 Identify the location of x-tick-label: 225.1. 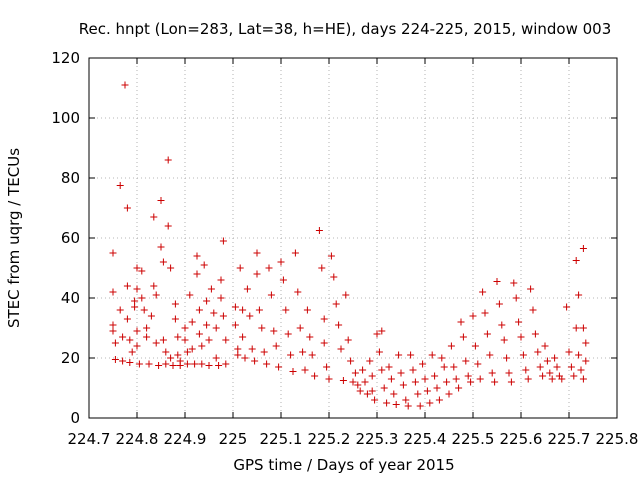
(281, 439).